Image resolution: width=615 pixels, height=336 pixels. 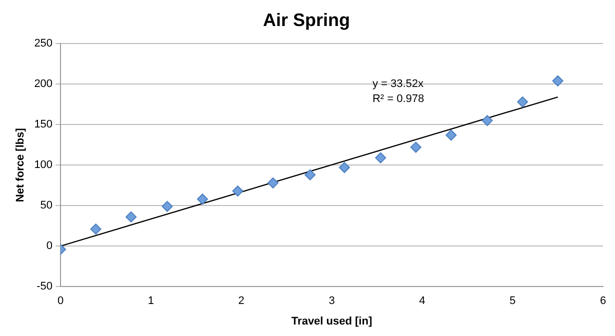 What do you see at coordinates (46, 206) in the screenshot?
I see `y-tick-label: 50` at bounding box center [46, 206].